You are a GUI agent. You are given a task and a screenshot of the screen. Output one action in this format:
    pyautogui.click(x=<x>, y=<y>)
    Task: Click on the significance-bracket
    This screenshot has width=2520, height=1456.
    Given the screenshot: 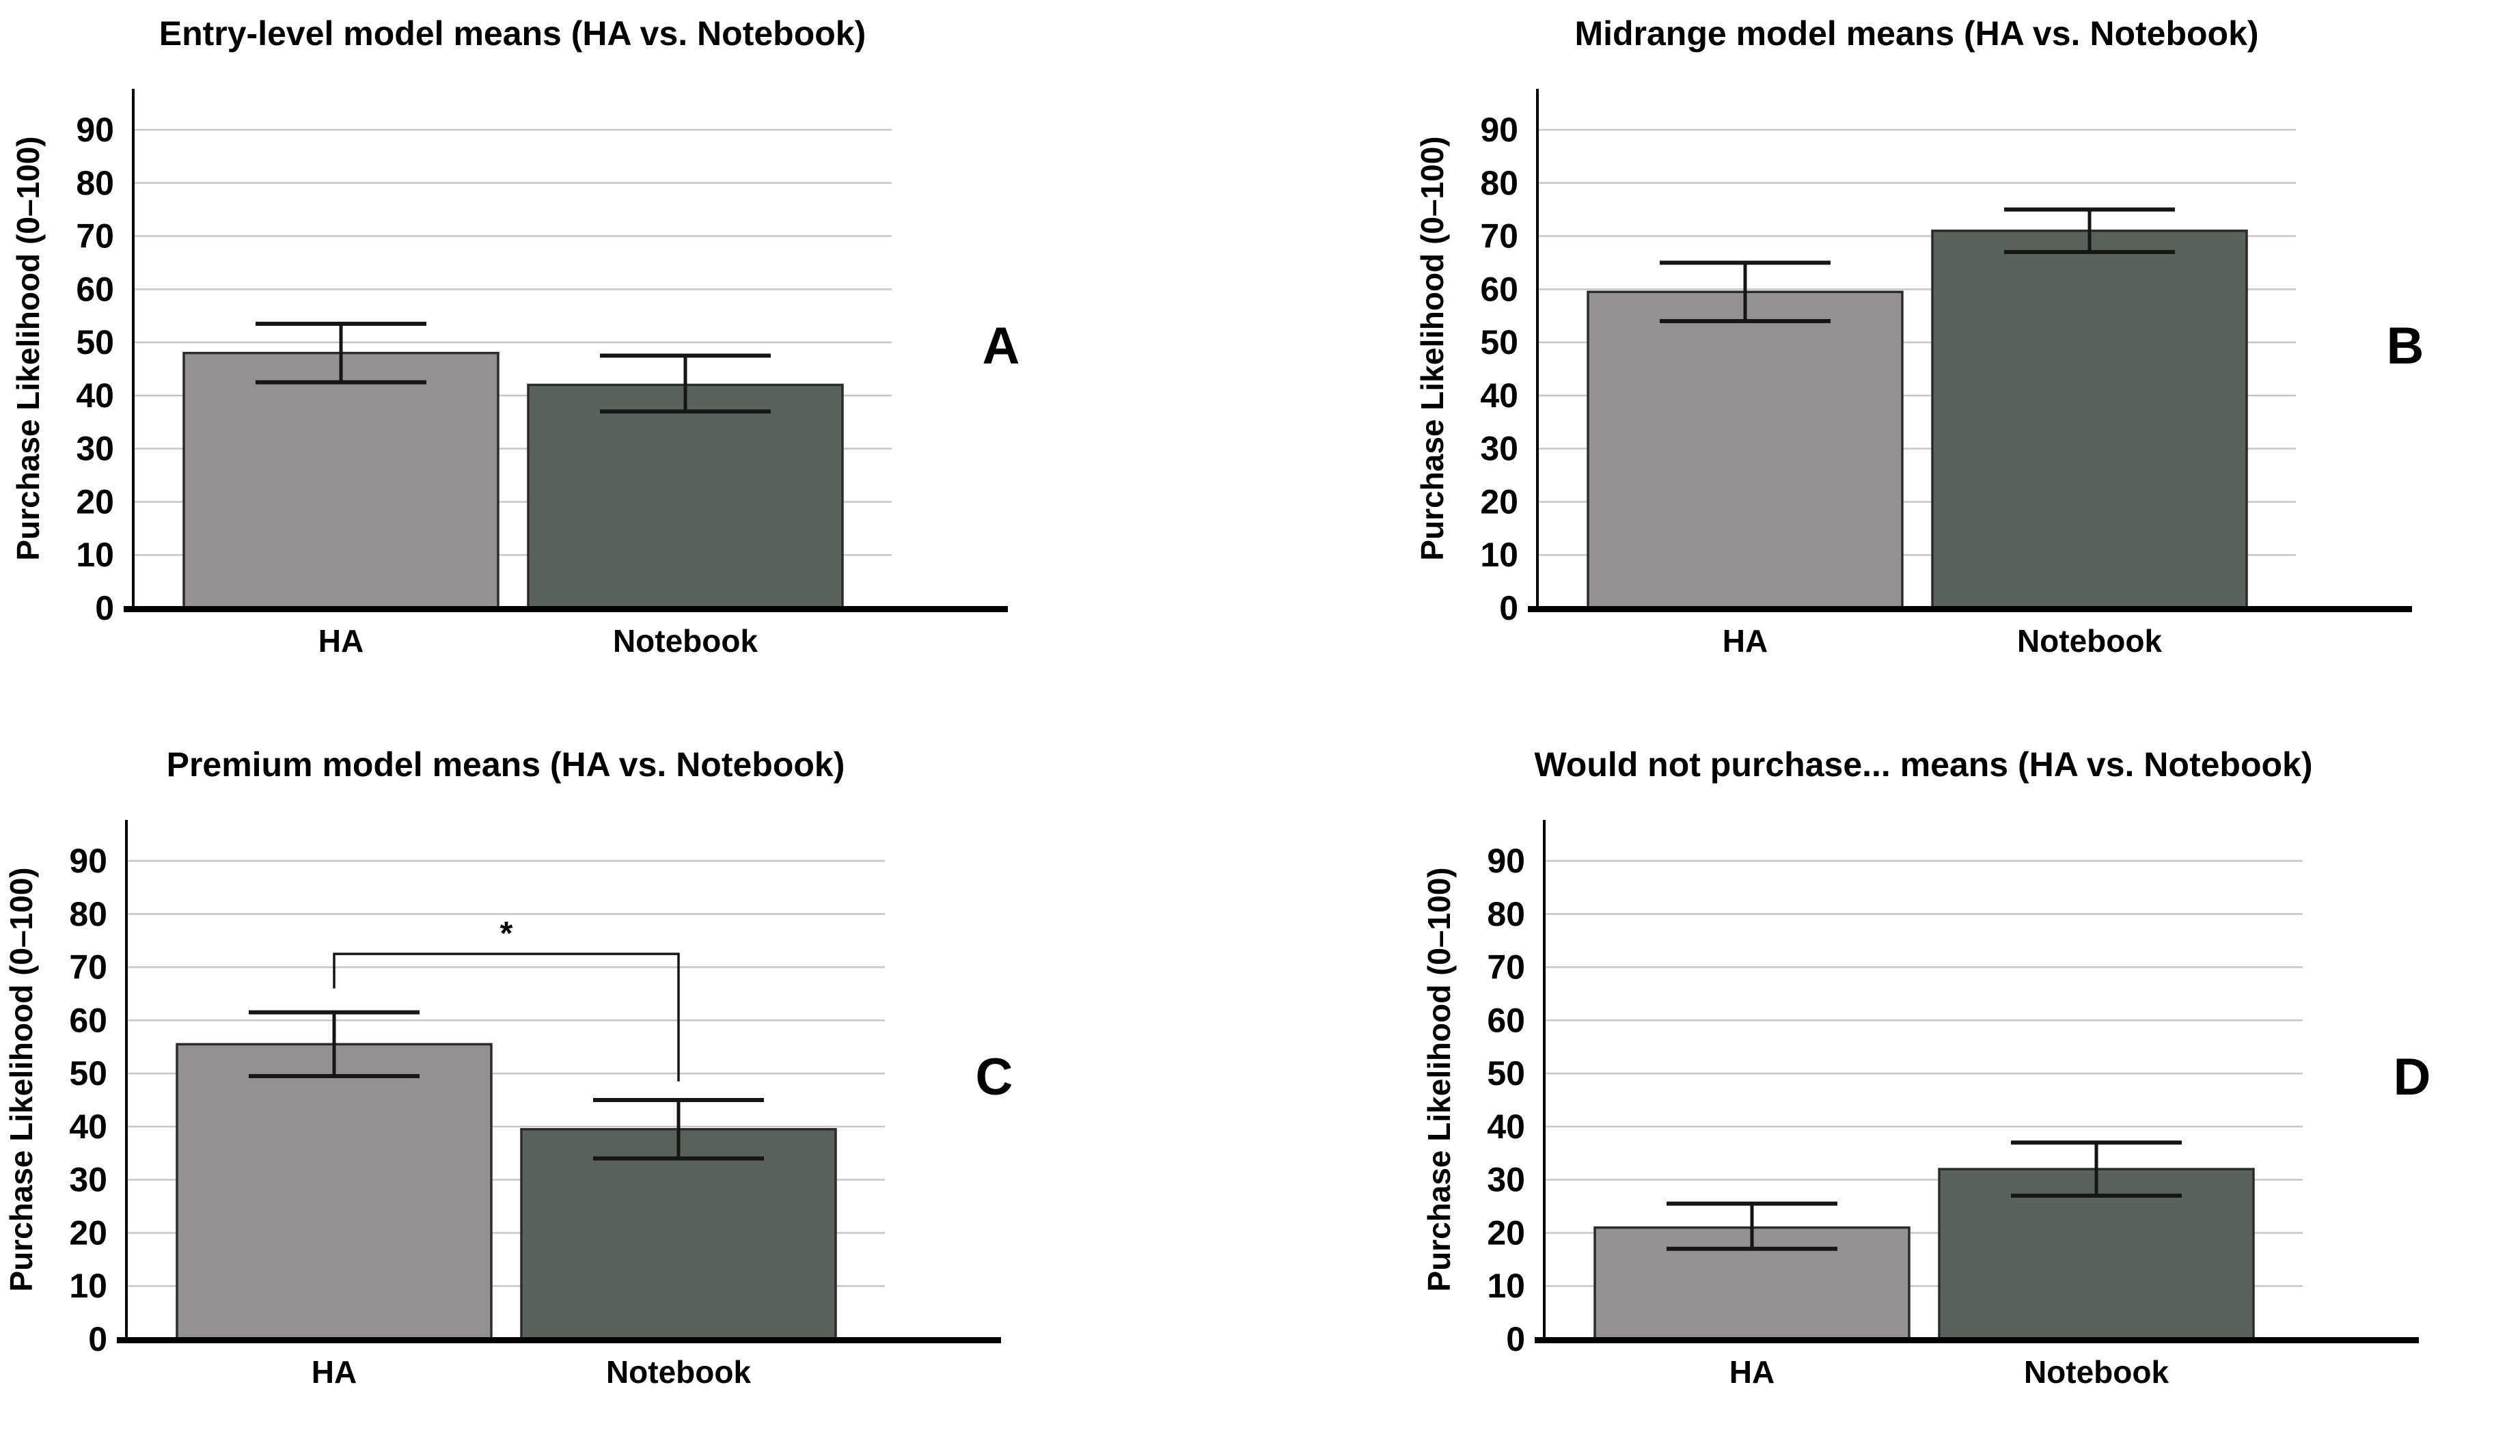 What is the action you would take?
    pyautogui.click(x=506, y=1017)
    